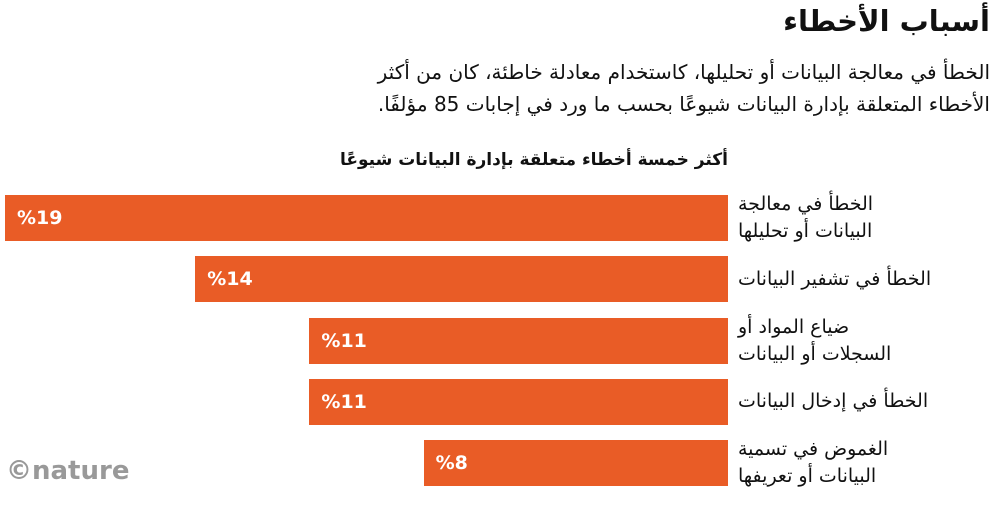 The image size is (1000, 513). What do you see at coordinates (806, 217) in the screenshot?
I see `category-label: الخطأ في معالجة البيانات أو تحليلها` at bounding box center [806, 217].